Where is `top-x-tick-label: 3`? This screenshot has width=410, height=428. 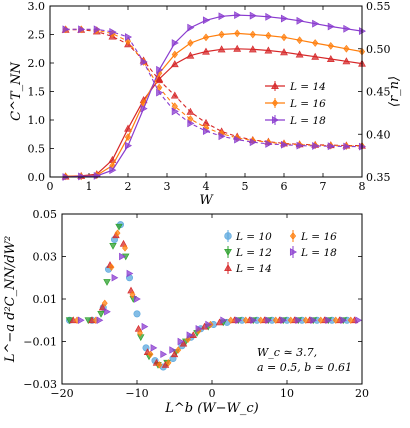 top-x-tick-label: 3 is located at coordinates (167, 186).